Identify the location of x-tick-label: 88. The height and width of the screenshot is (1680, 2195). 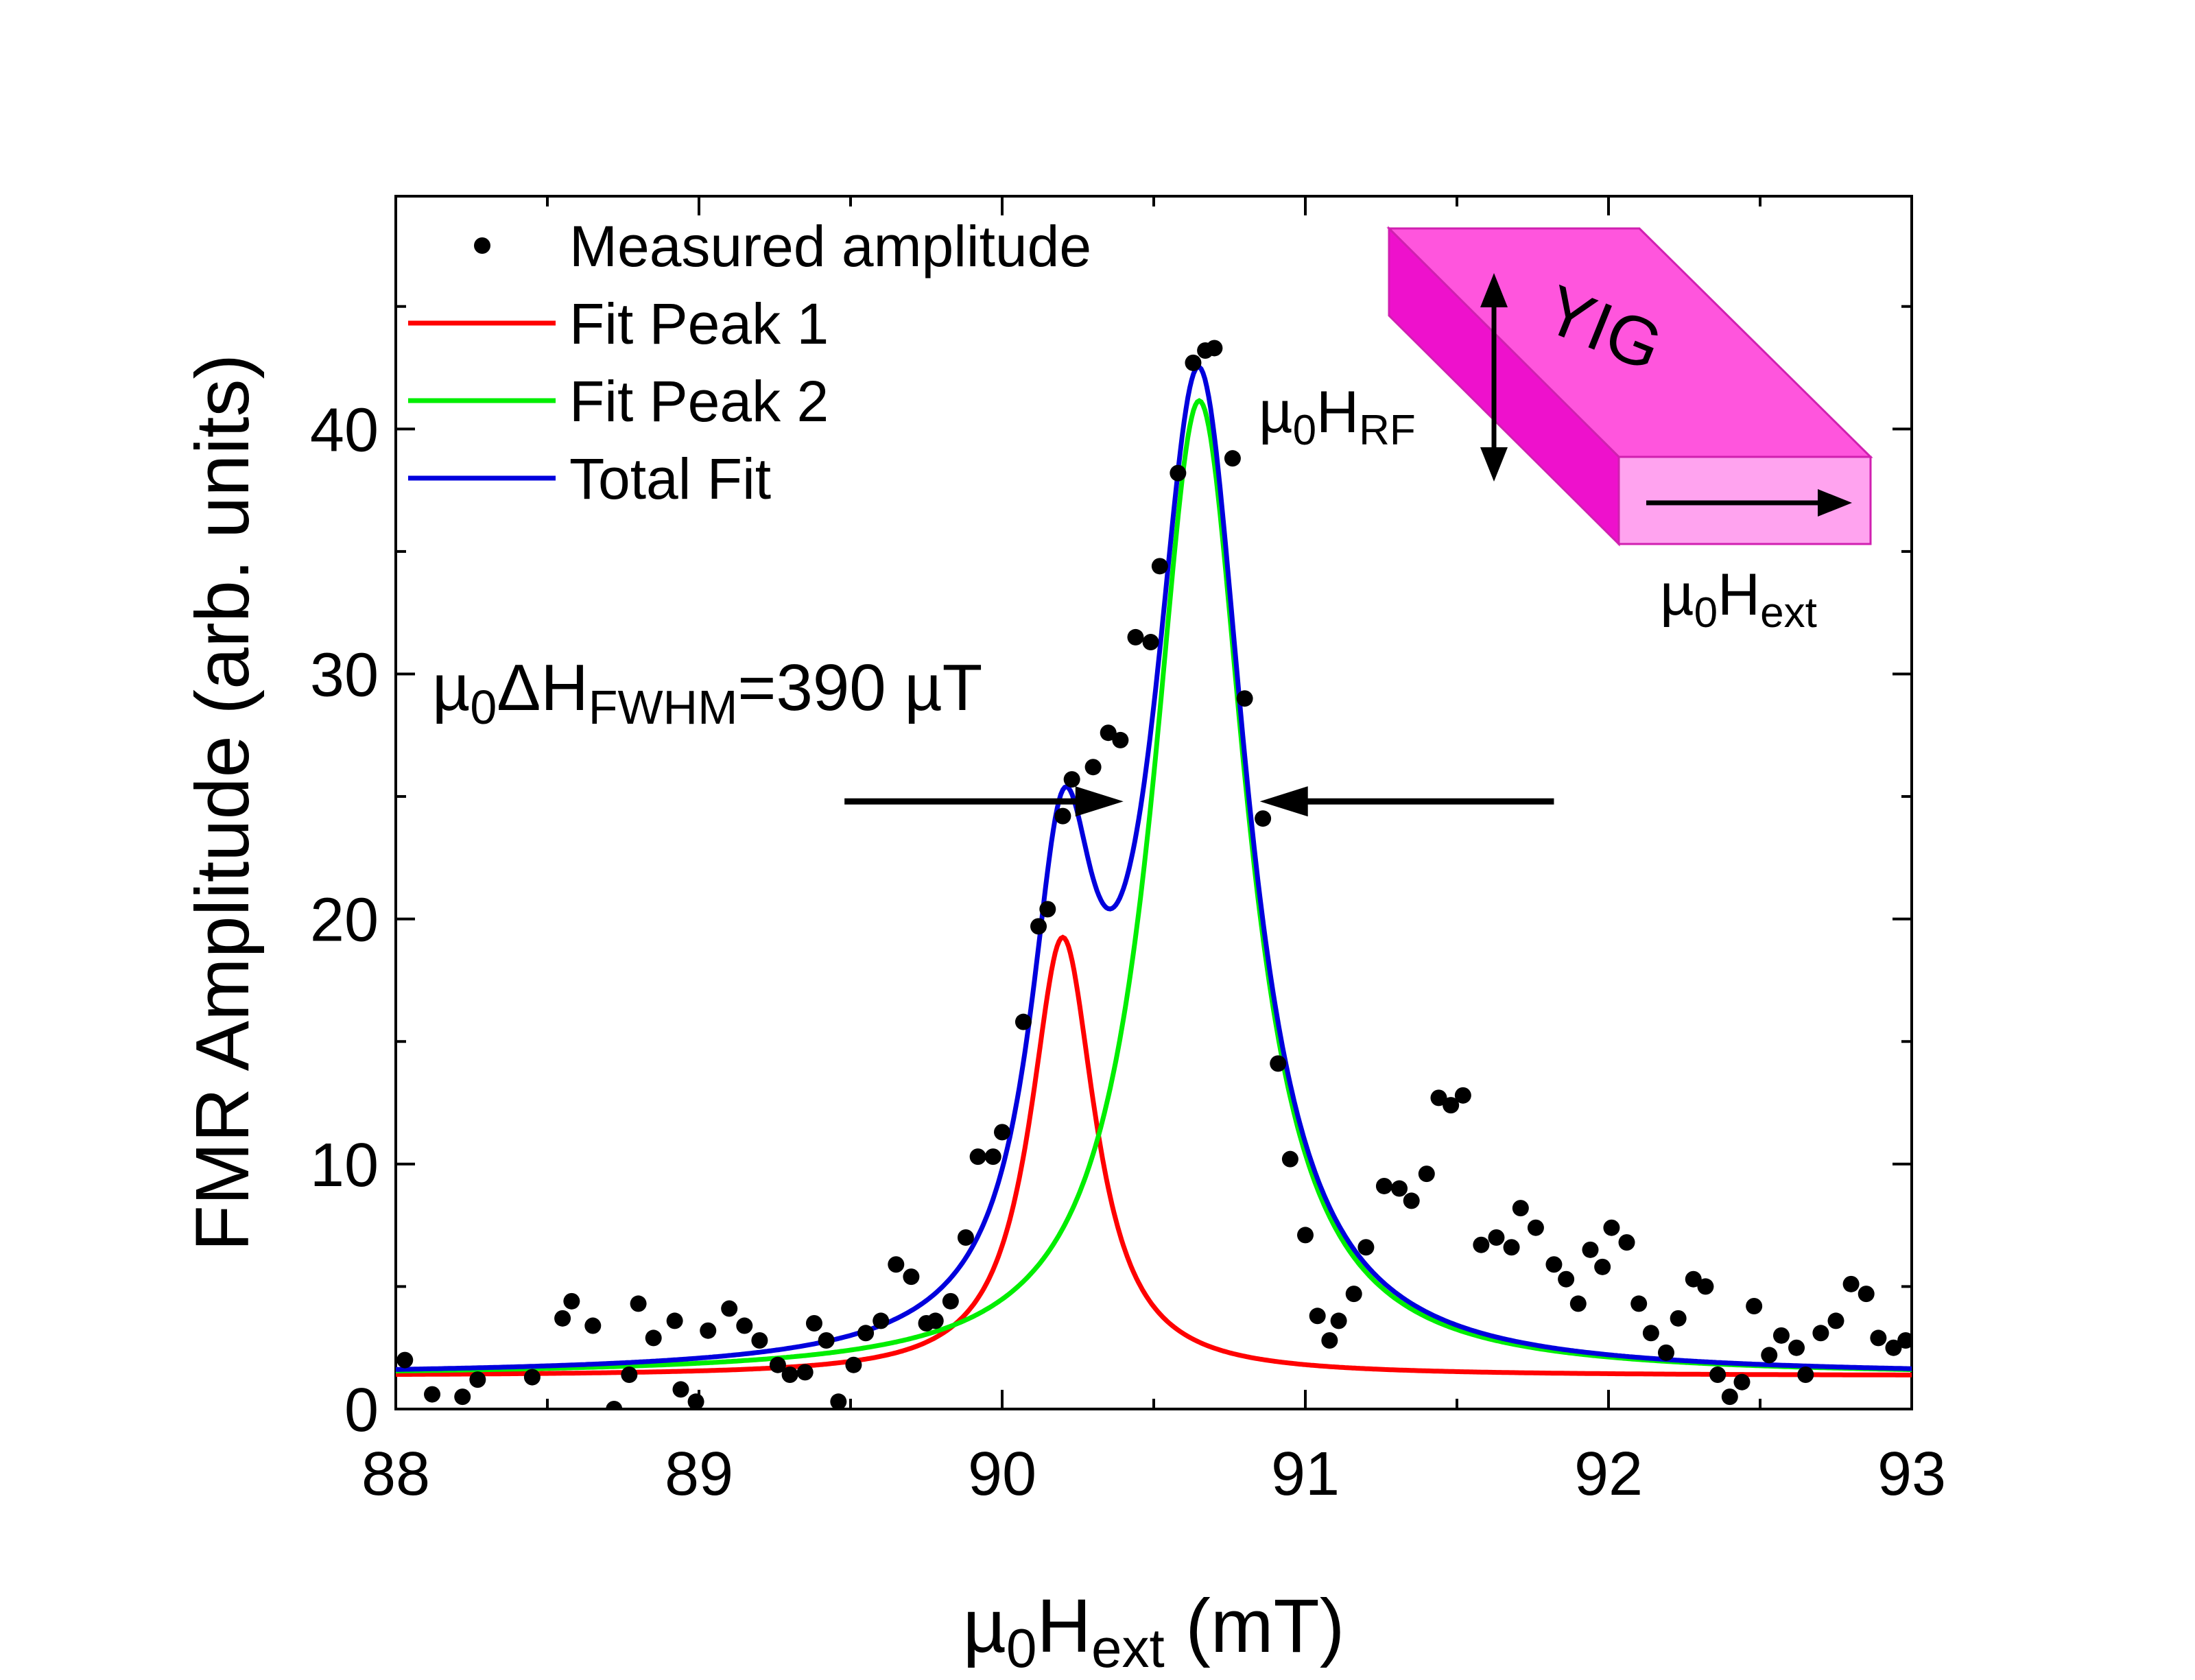
(396, 1474).